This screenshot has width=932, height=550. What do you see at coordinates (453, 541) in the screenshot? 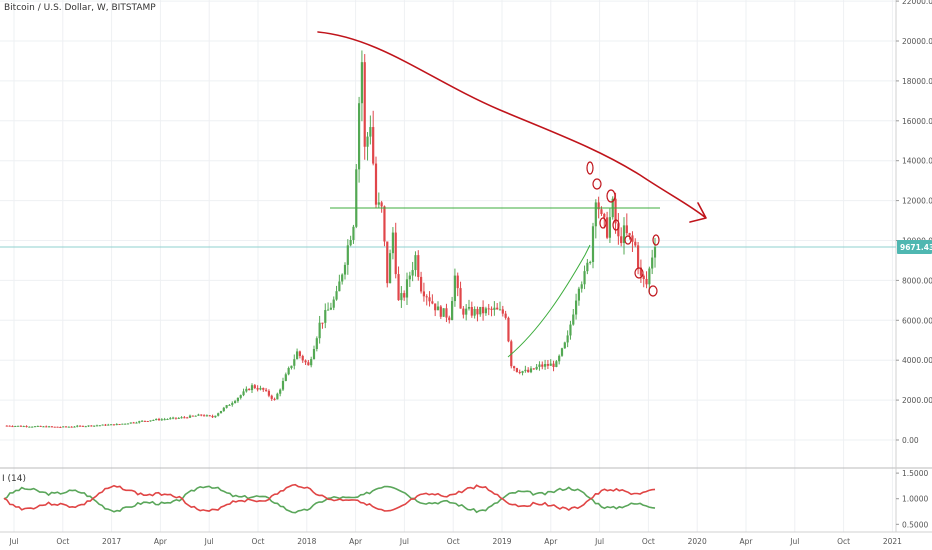
I see `time-tick-label: Oct` at bounding box center [453, 541].